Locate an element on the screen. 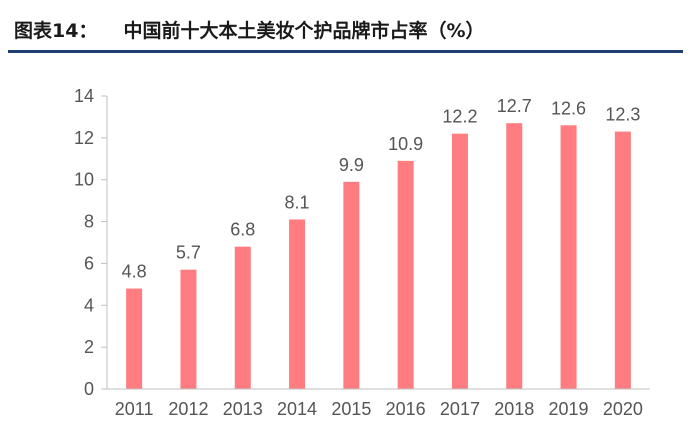 This screenshot has height=425, width=689. y-tick-label: 2 is located at coordinates (89, 347).